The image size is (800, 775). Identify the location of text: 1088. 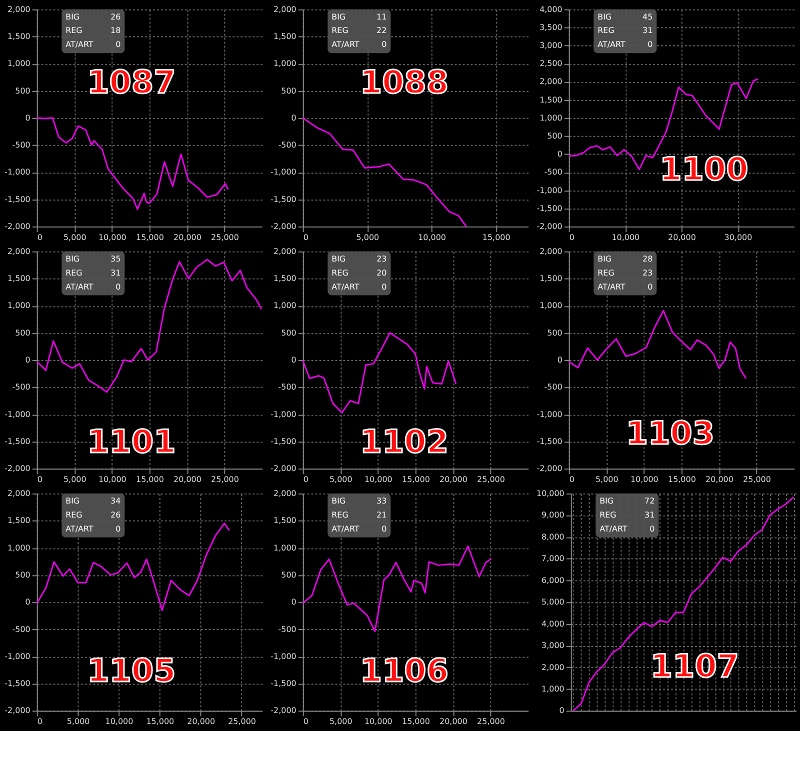
(404, 82).